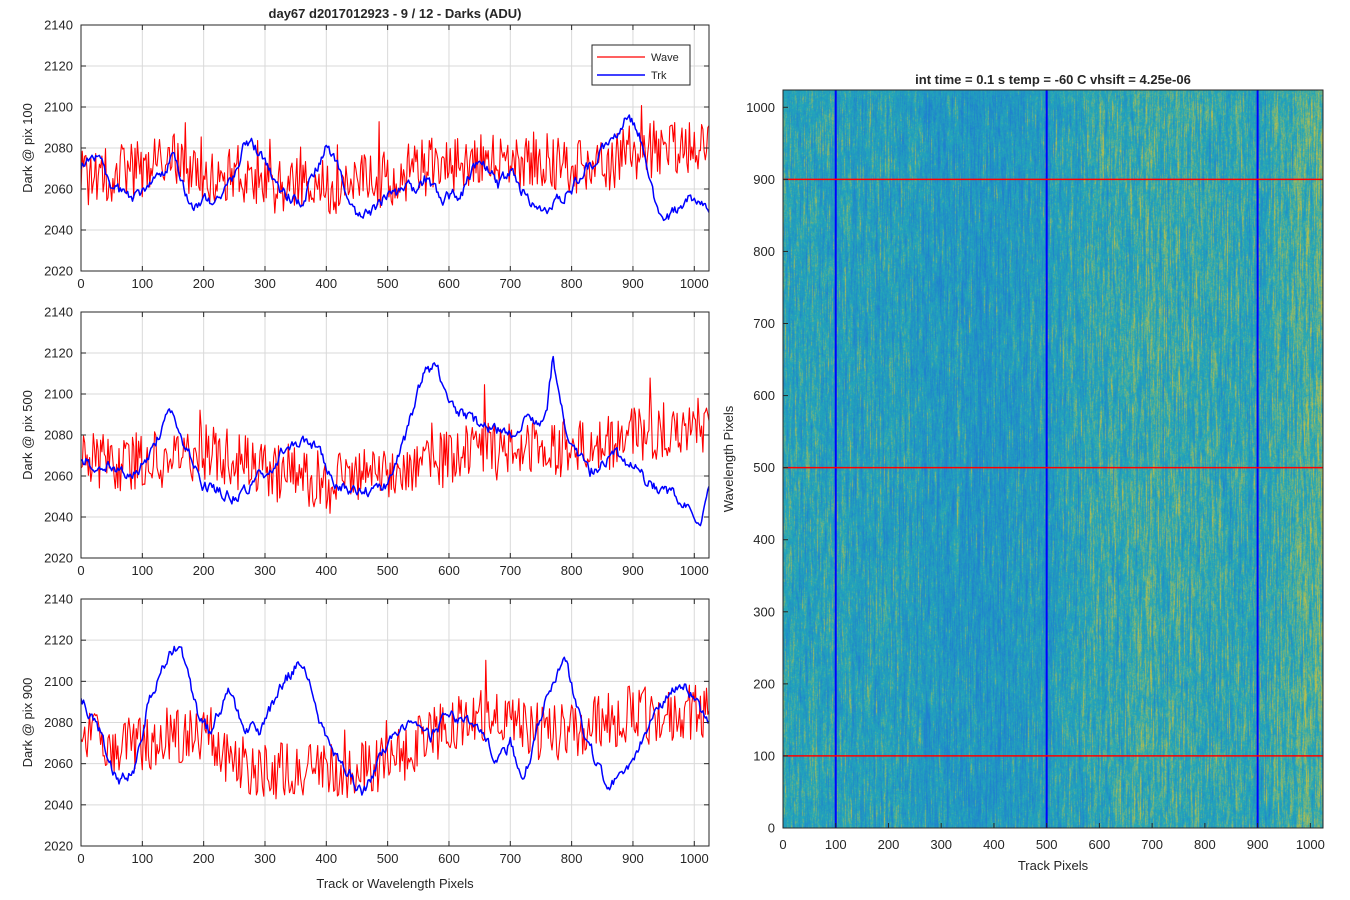 Image resolution: width=1350 pixels, height=900 pixels. Describe the element at coordinates (27, 435) in the screenshot. I see `y-axis-label: Dark @ pix 500` at that location.